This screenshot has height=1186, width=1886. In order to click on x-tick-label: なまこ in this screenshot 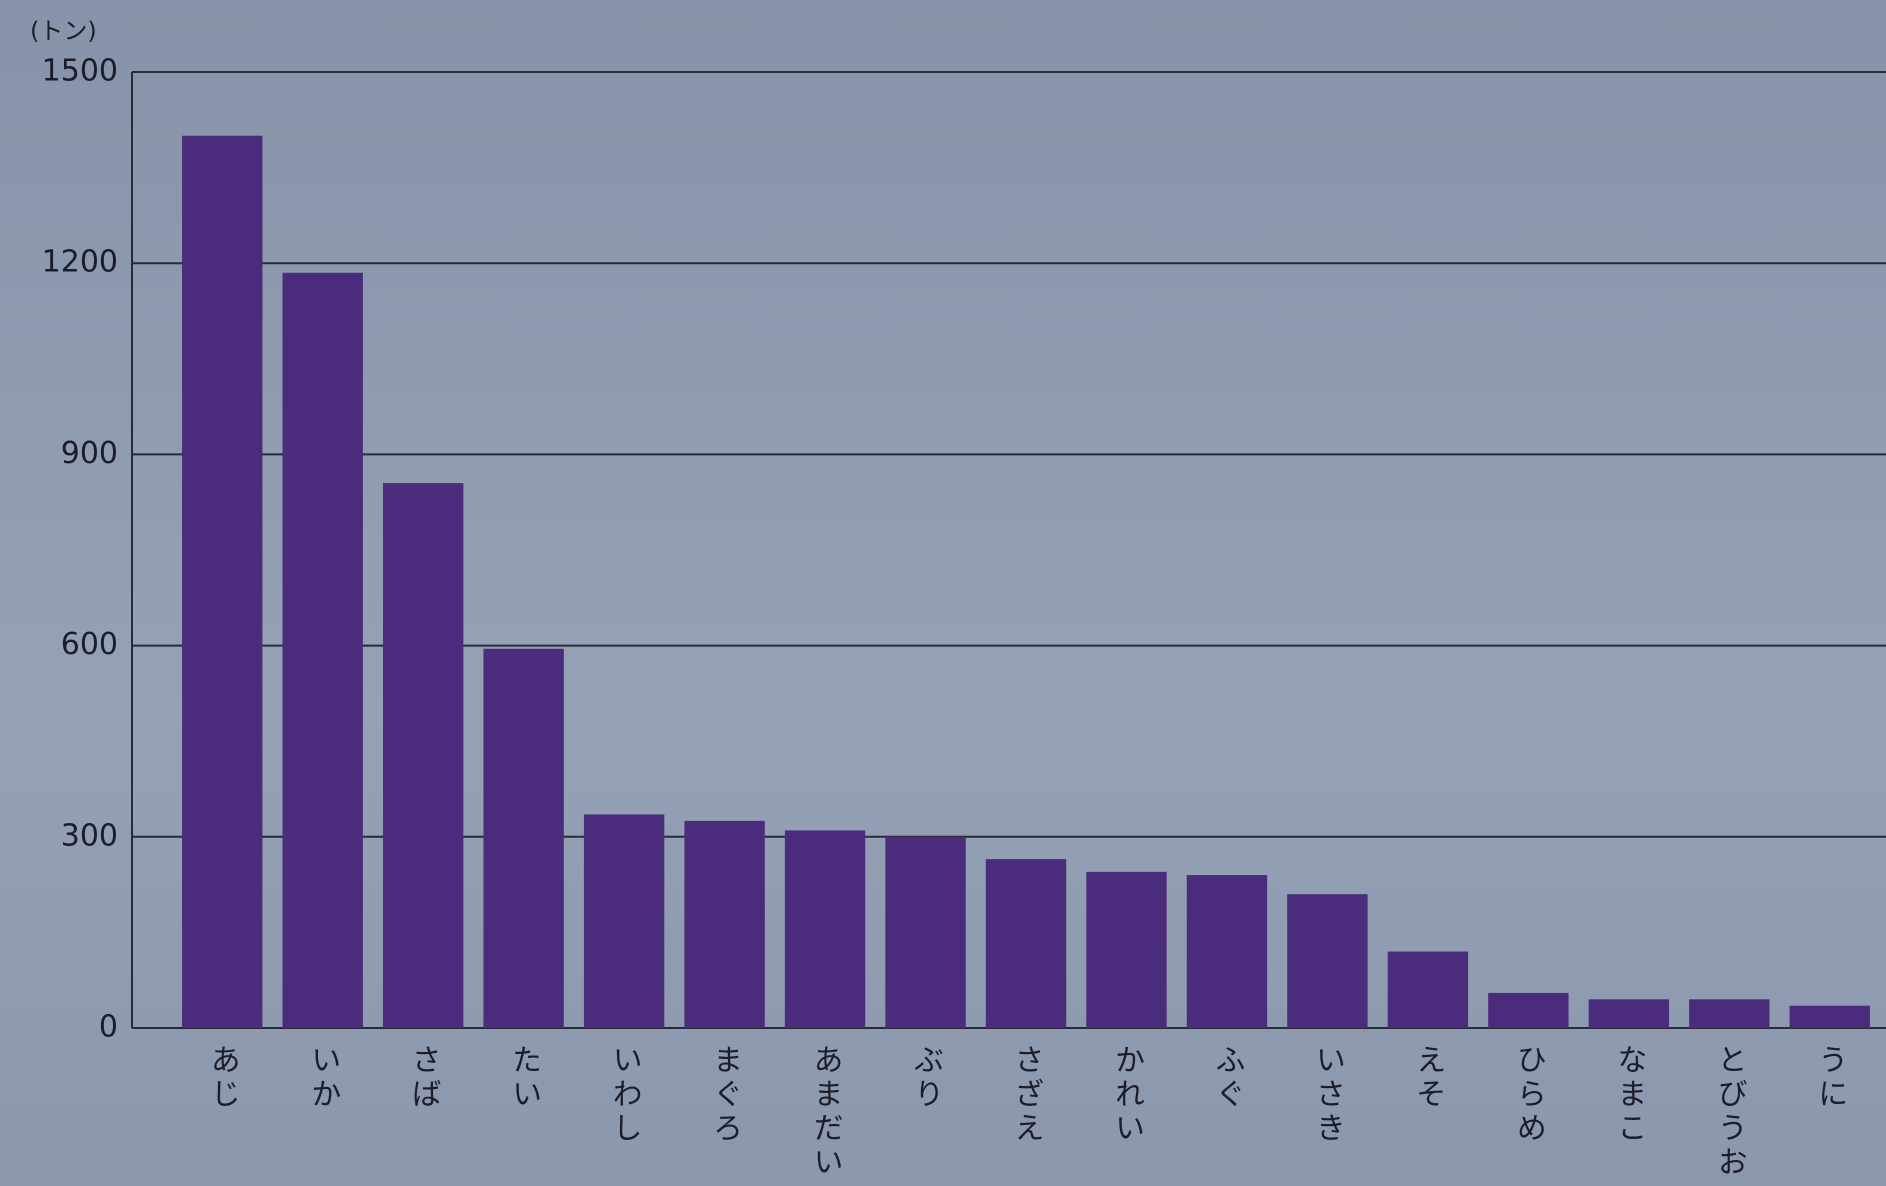, I will do `click(1628, 1095)`.